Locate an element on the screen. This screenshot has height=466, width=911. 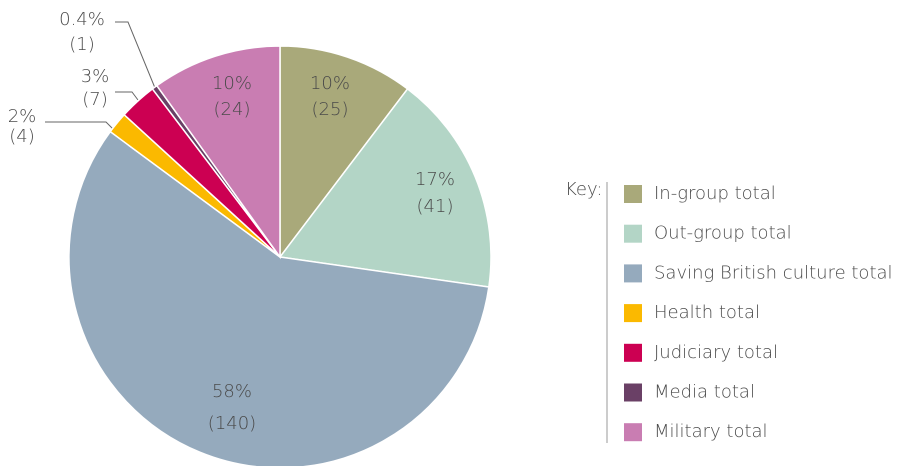
legend-title: Key: is located at coordinates (583, 189).